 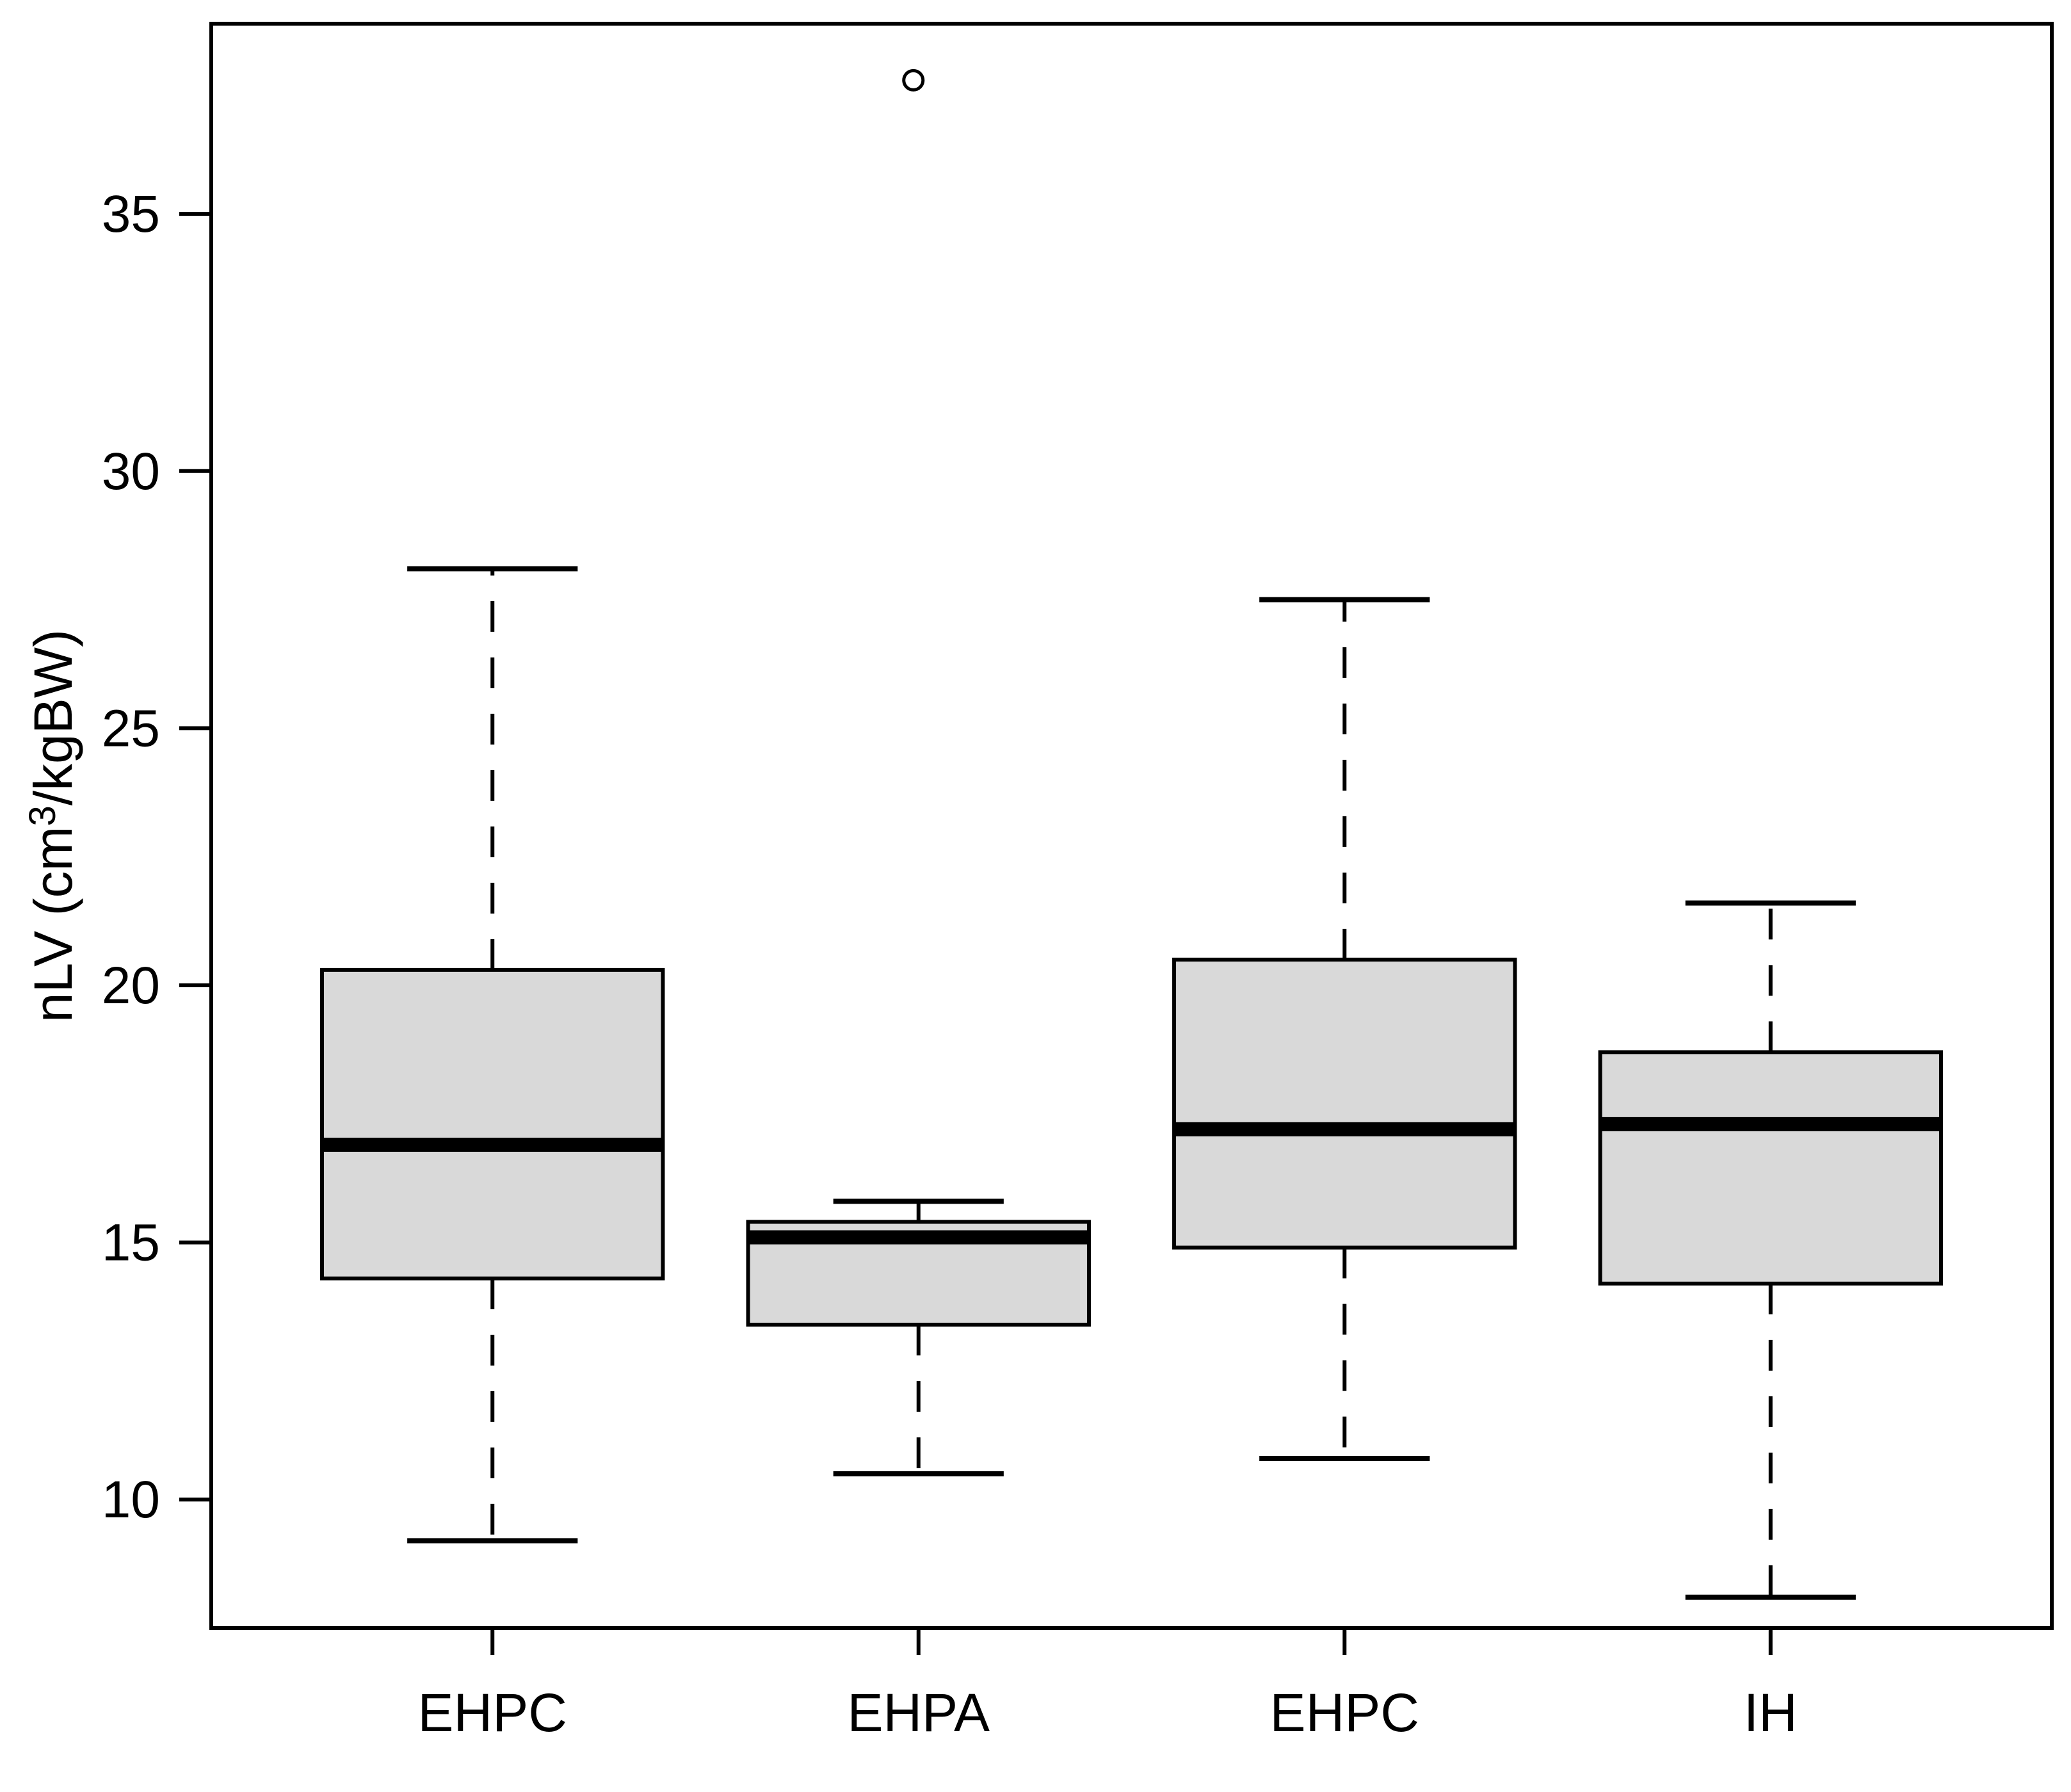 I want to click on x-axis-label: IH, so click(x=1771, y=1713).